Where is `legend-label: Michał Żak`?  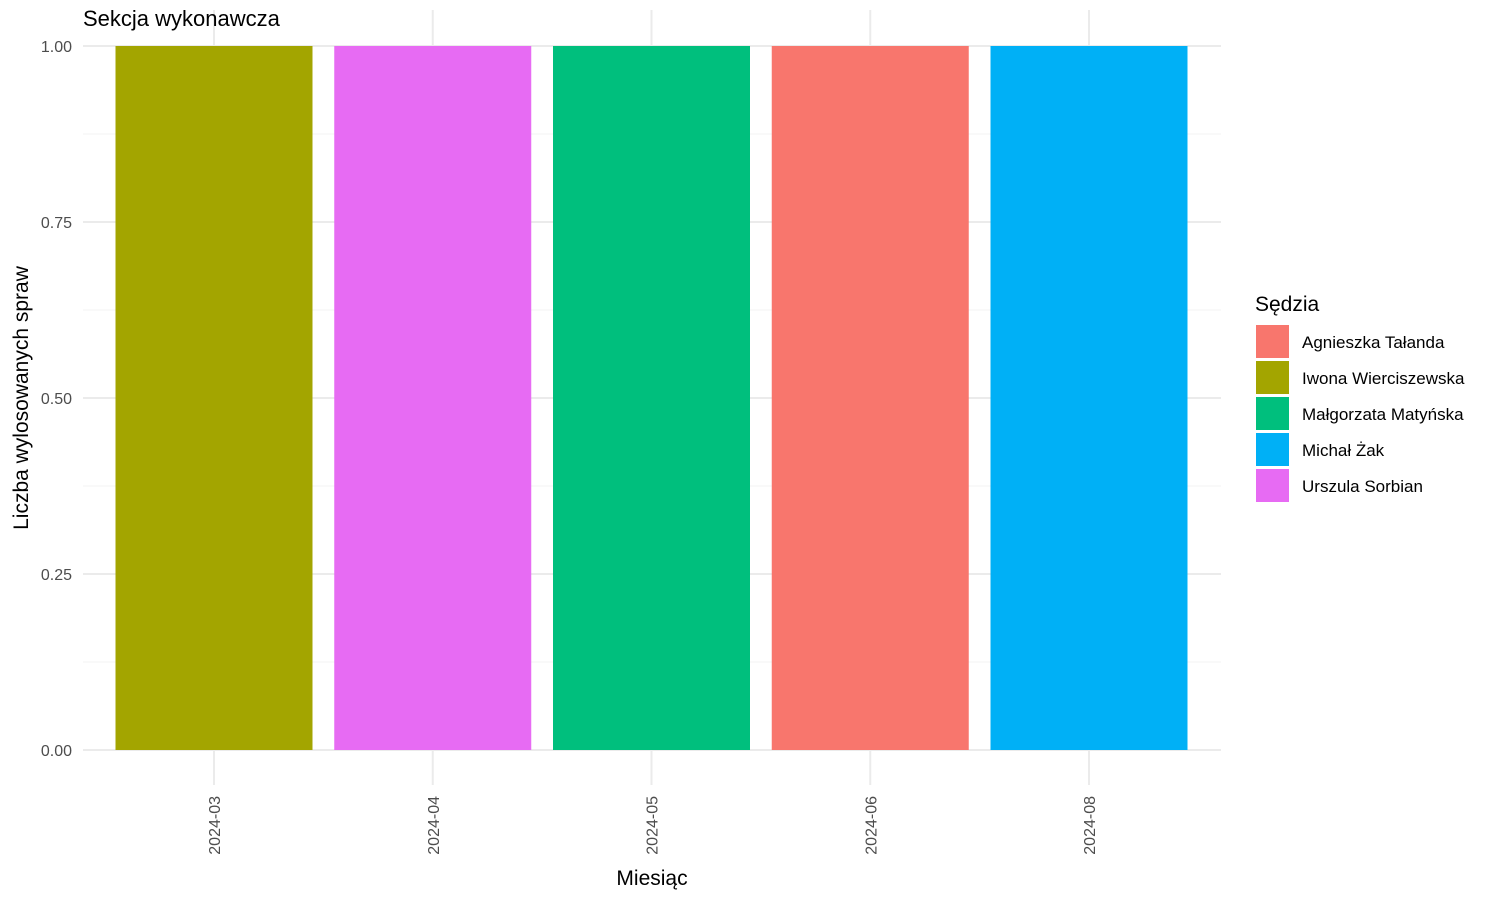 legend-label: Michał Żak is located at coordinates (1343, 450).